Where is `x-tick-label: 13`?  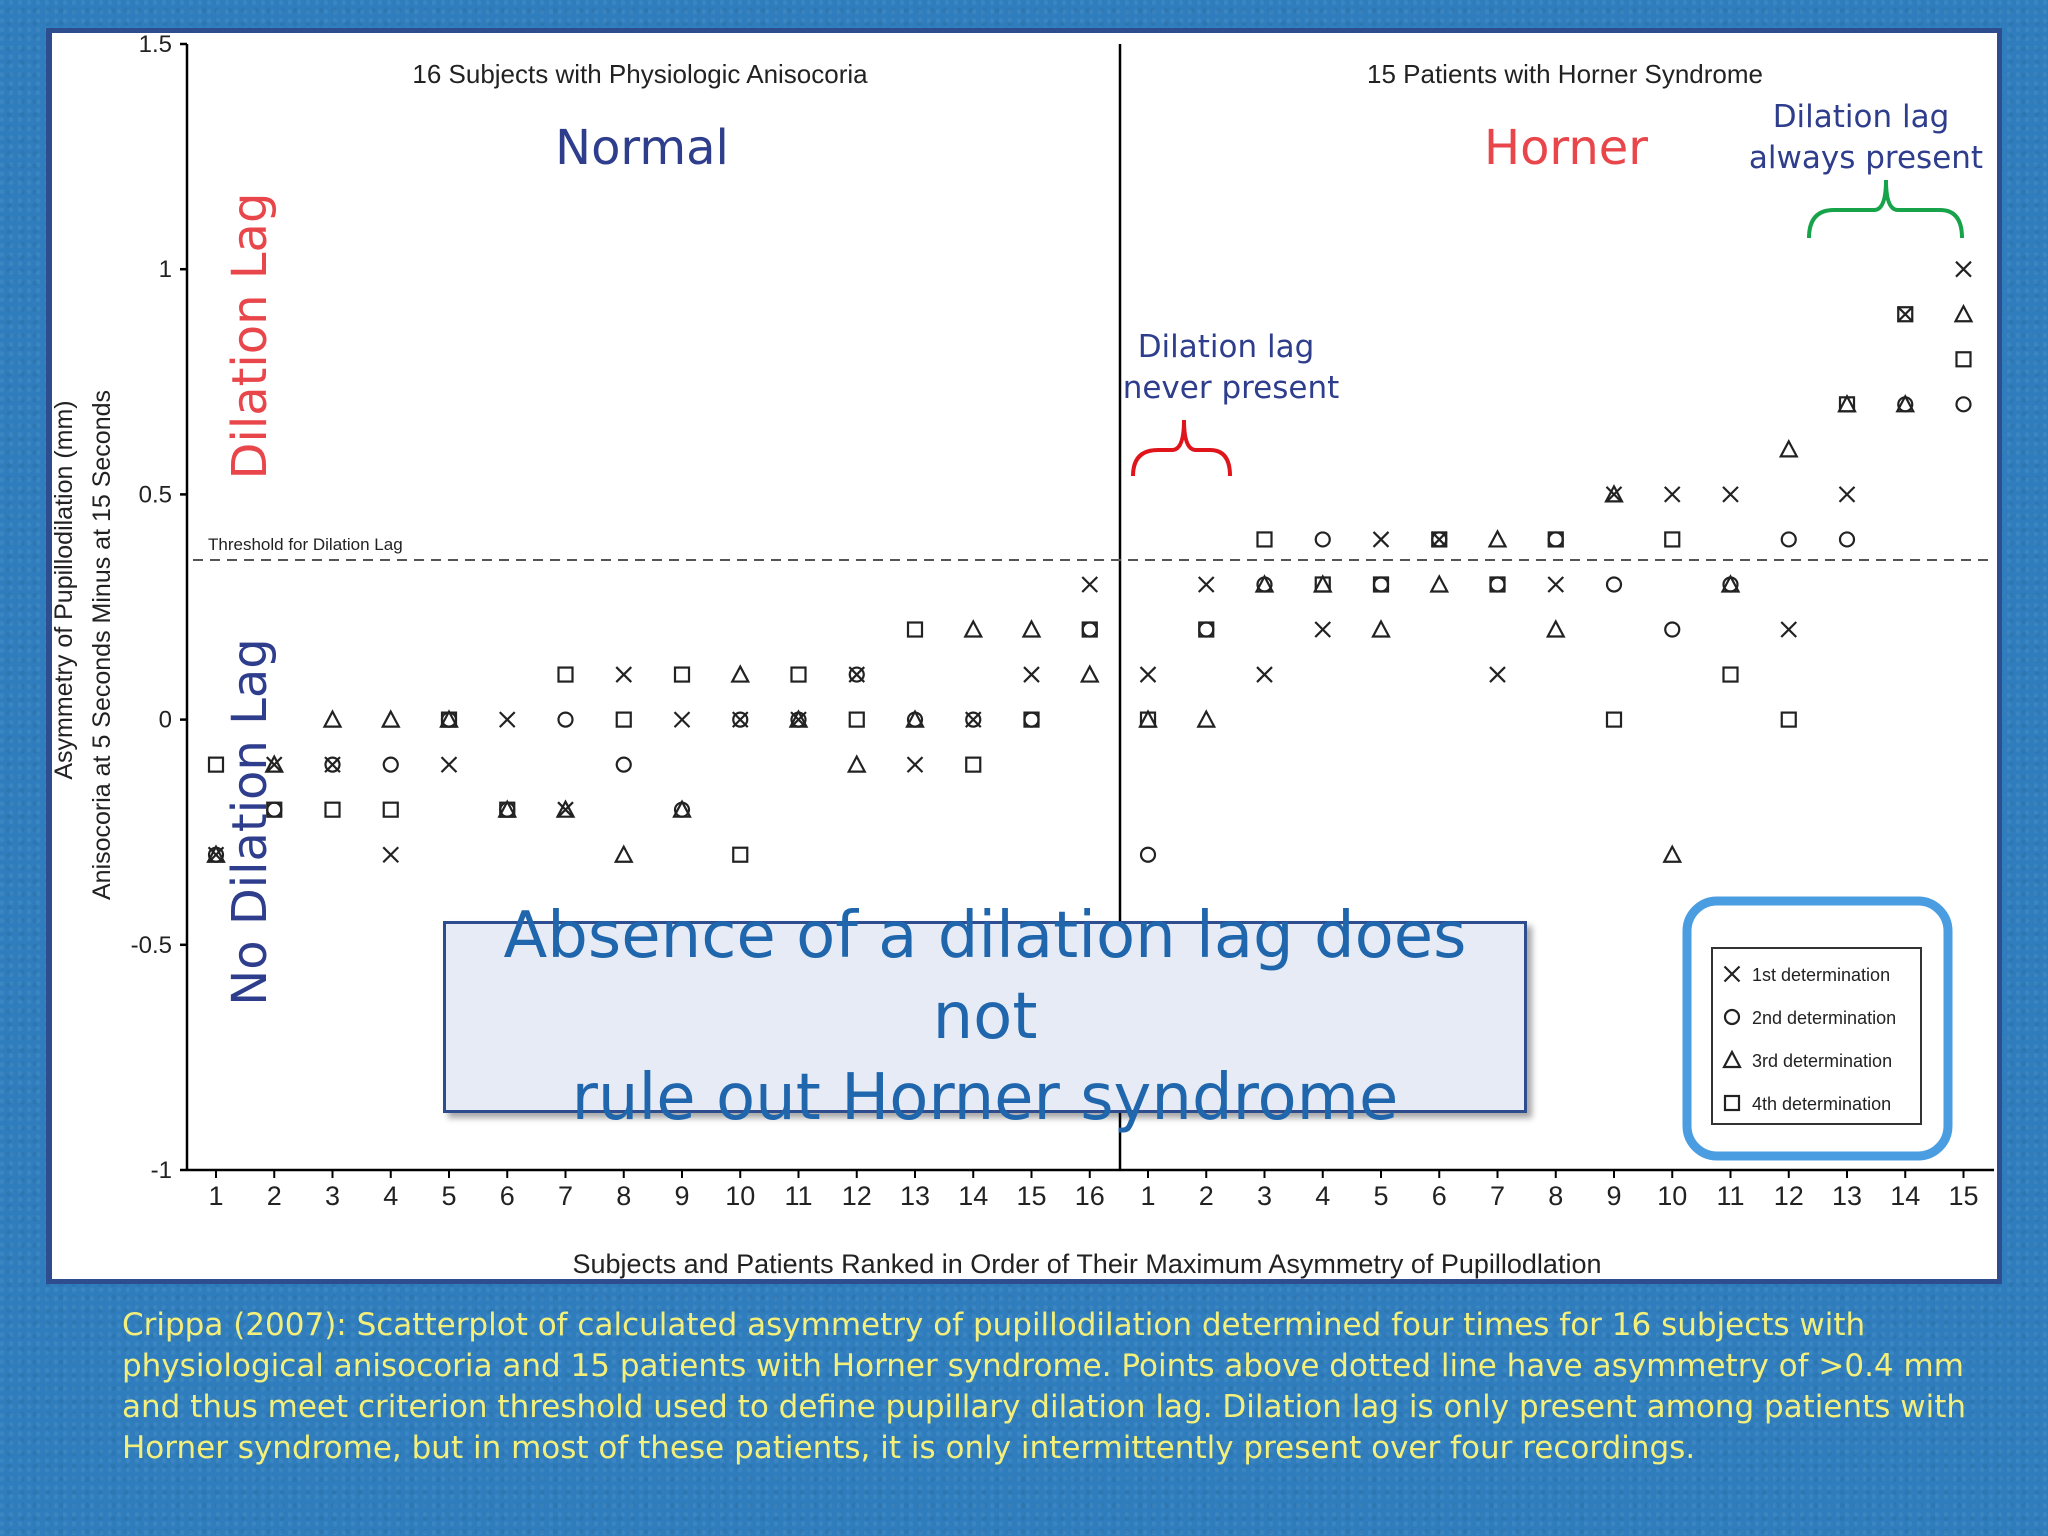 x-tick-label: 13 is located at coordinates (1847, 1196).